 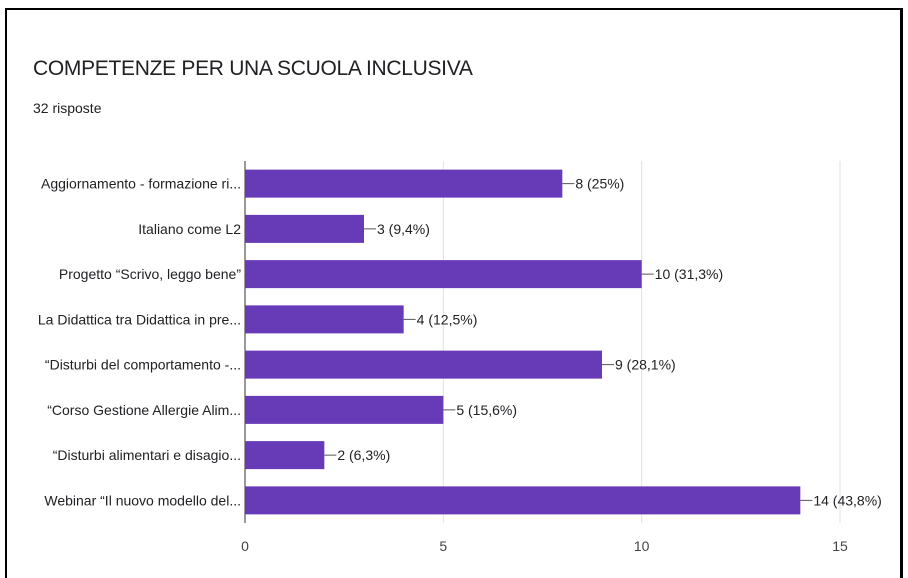 I want to click on x-tick-label: 10, so click(x=642, y=546).